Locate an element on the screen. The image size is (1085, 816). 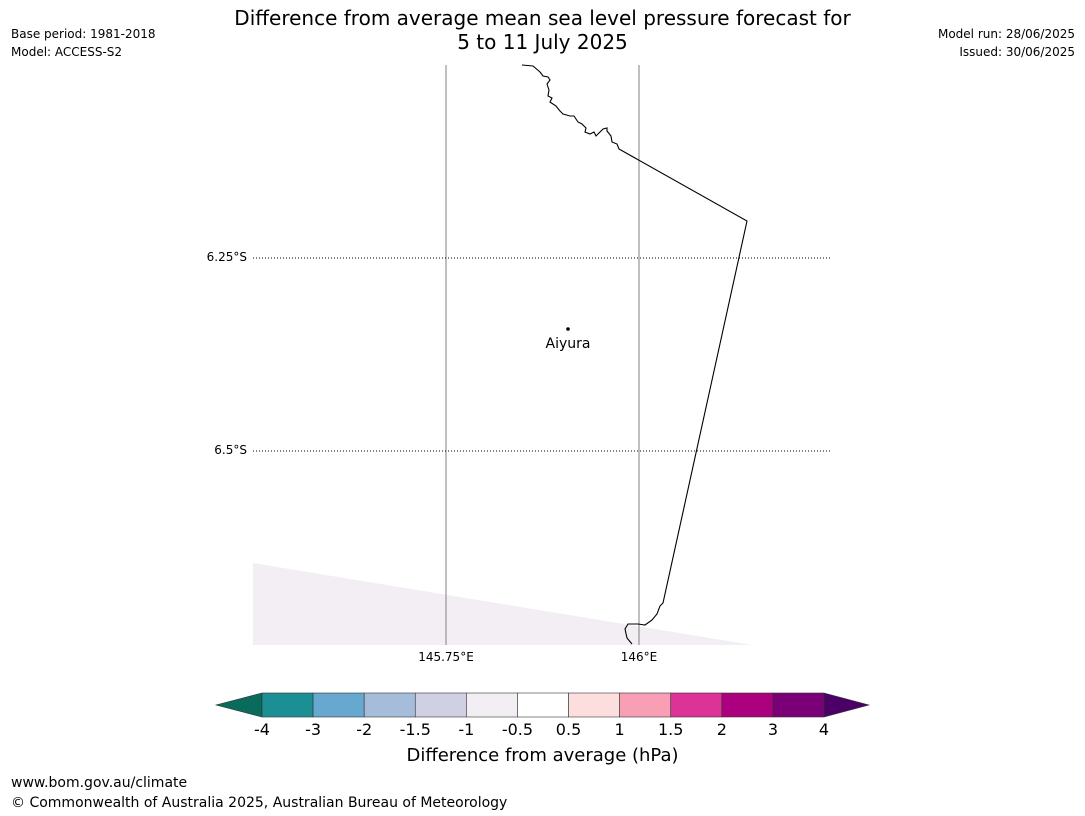
colorbar-over-triangle is located at coordinates (847, 705).